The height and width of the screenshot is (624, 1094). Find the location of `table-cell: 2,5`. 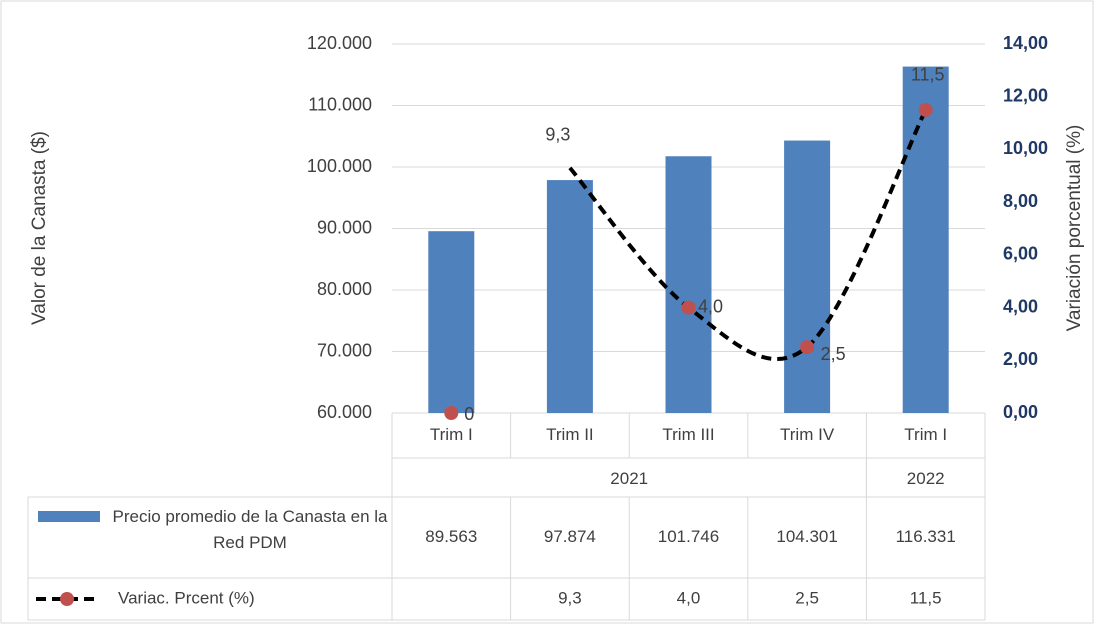

table-cell: 2,5 is located at coordinates (807, 597).